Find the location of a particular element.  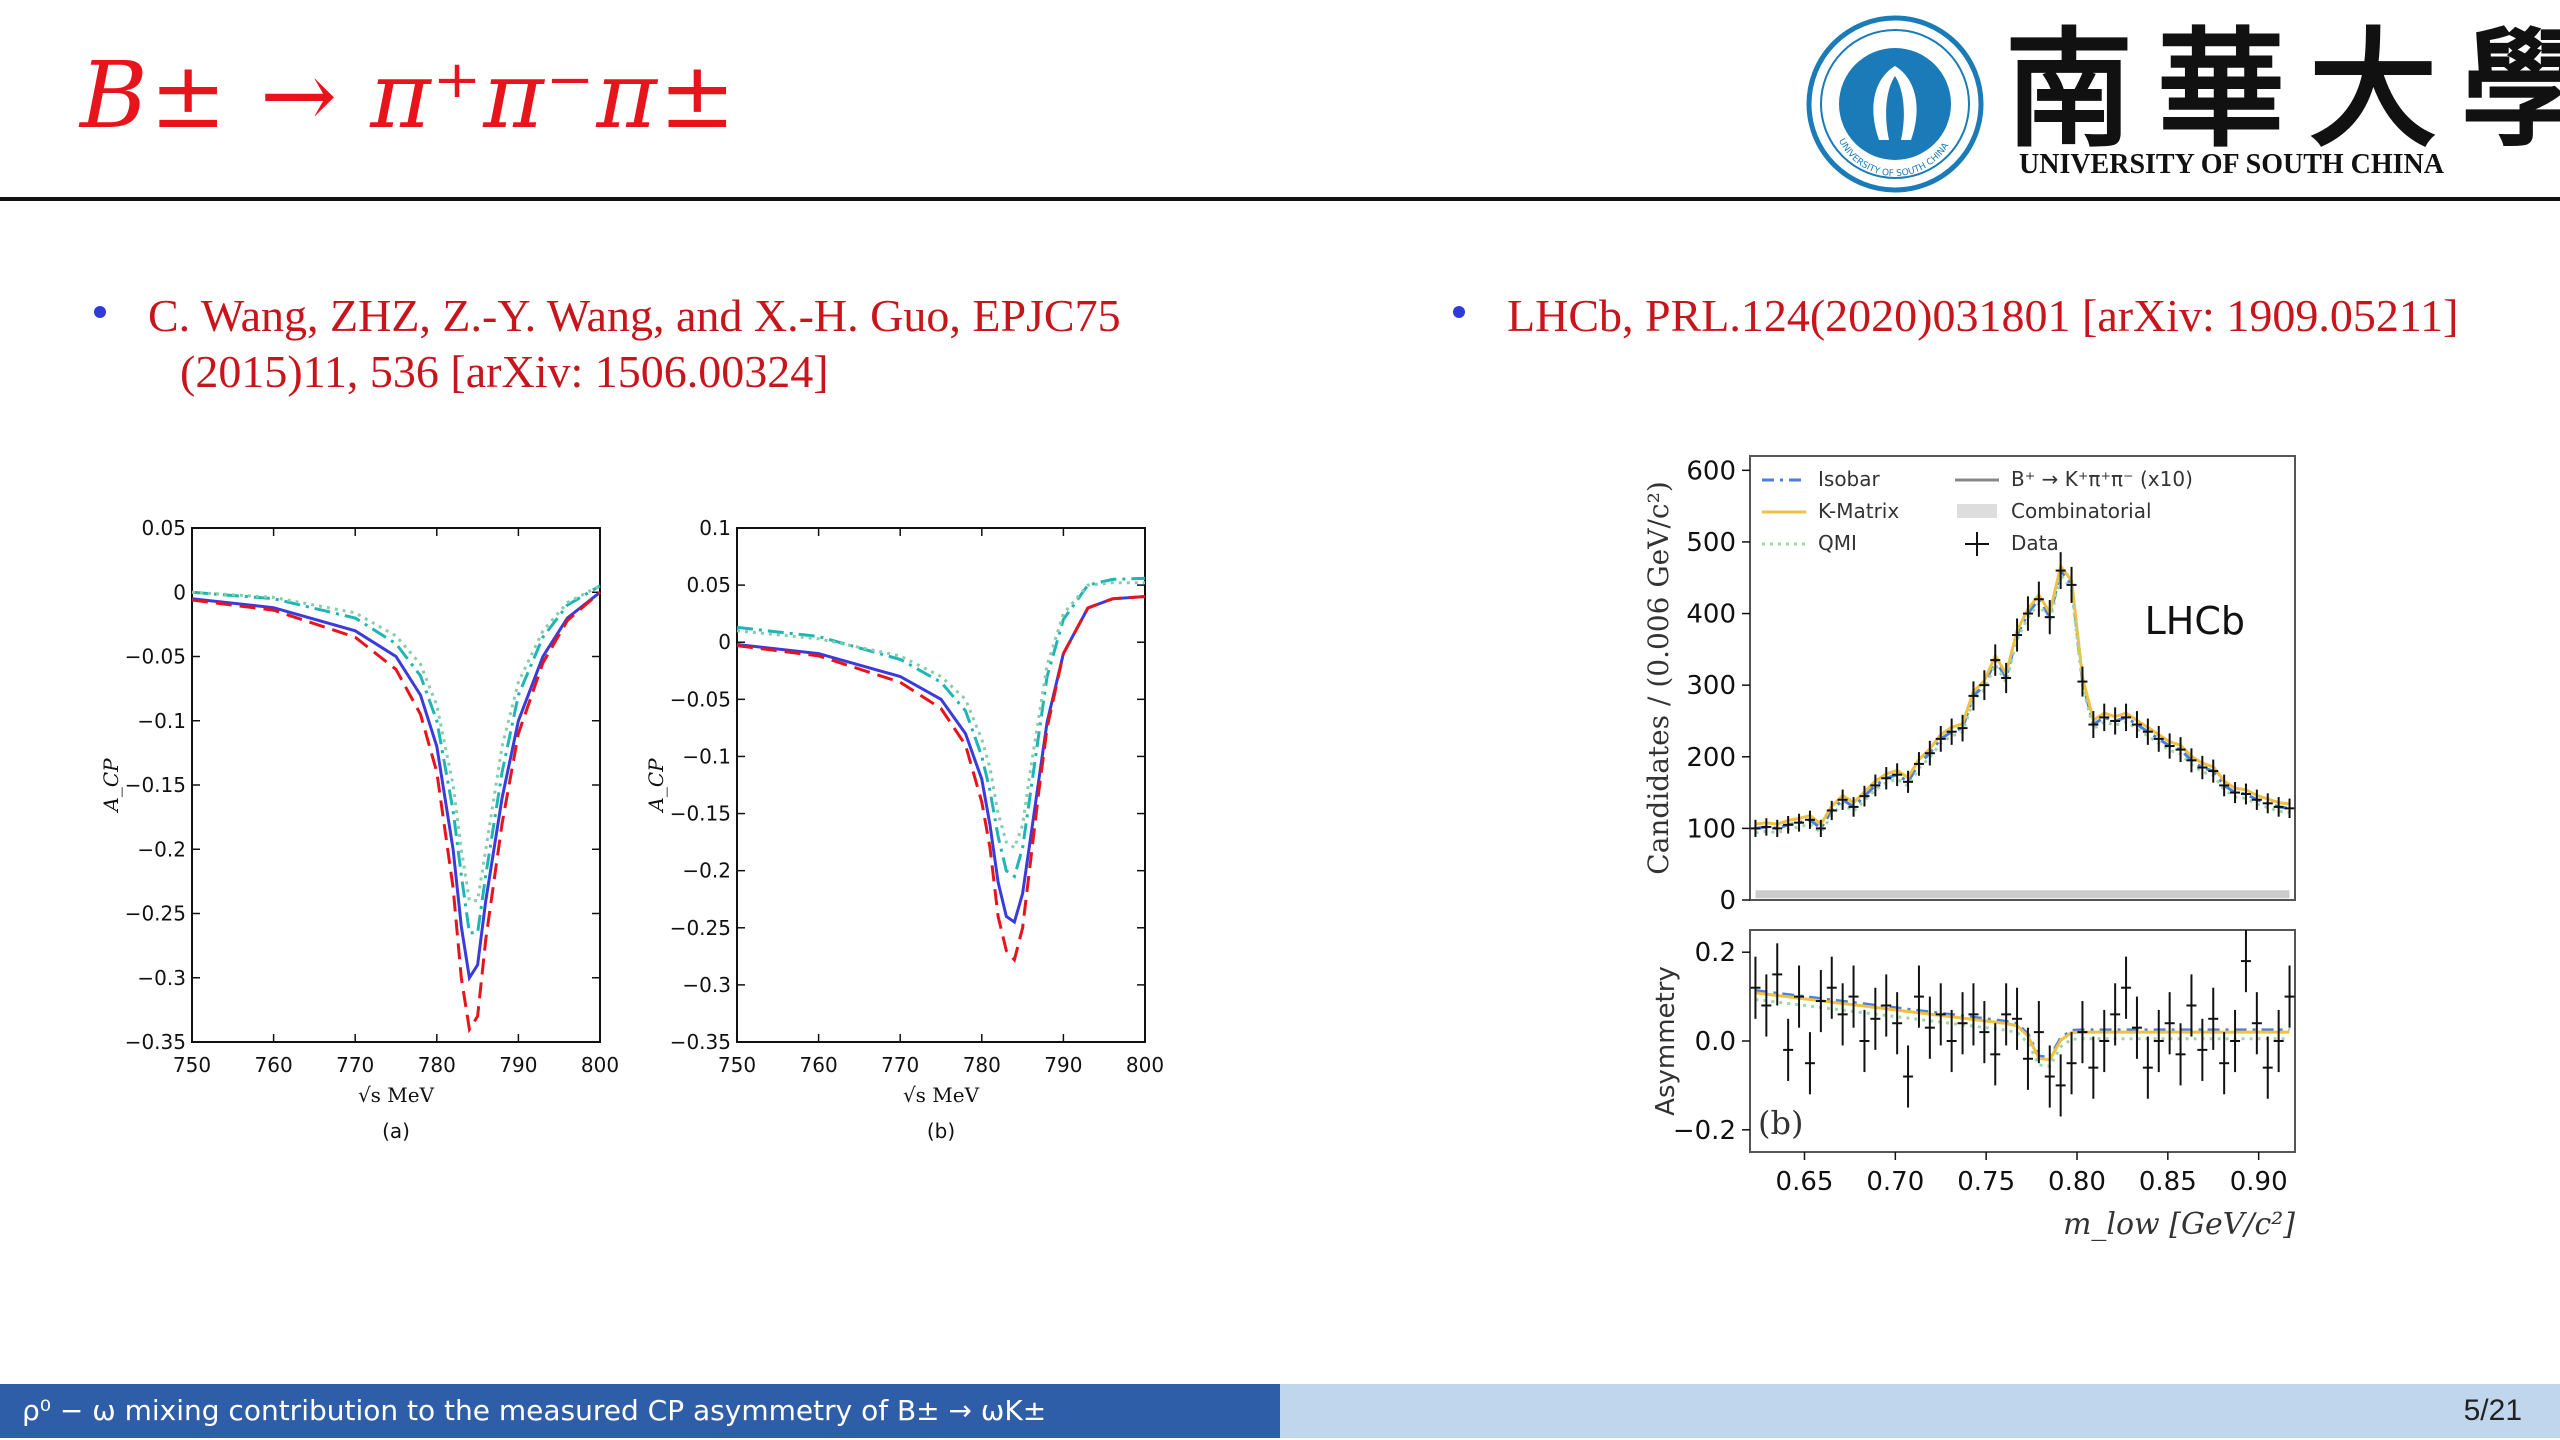

x-tick-label: 0.70 is located at coordinates (1895, 1182).